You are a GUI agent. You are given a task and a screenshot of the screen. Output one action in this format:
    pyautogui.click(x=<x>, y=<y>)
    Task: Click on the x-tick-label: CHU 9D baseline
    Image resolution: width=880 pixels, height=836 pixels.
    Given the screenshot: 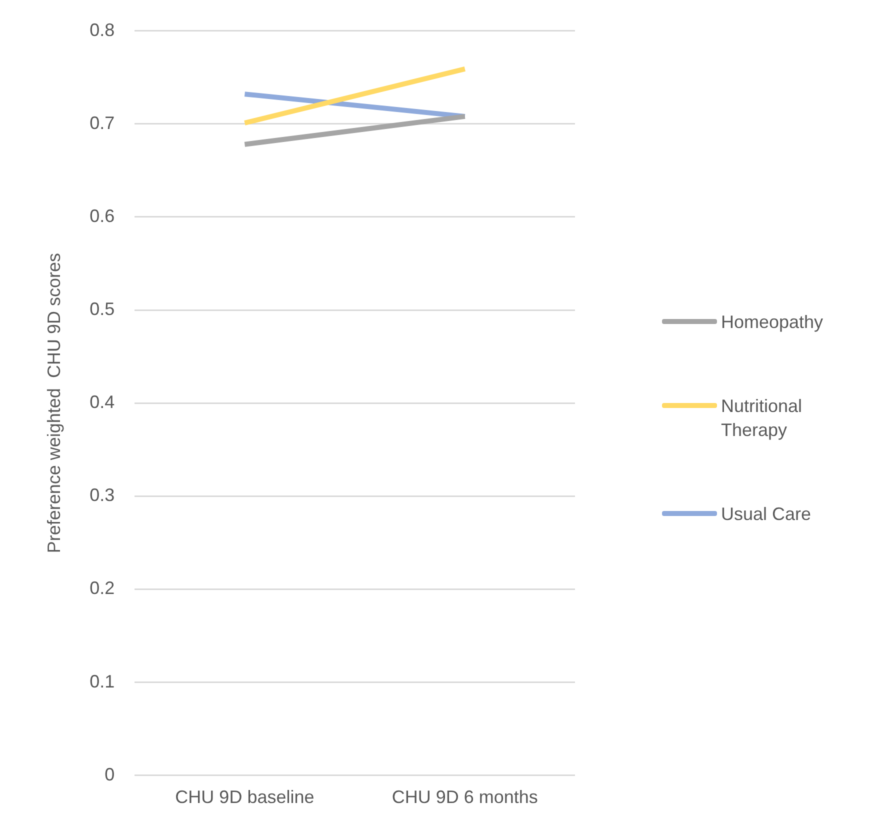 What is the action you would take?
    pyautogui.click(x=244, y=797)
    